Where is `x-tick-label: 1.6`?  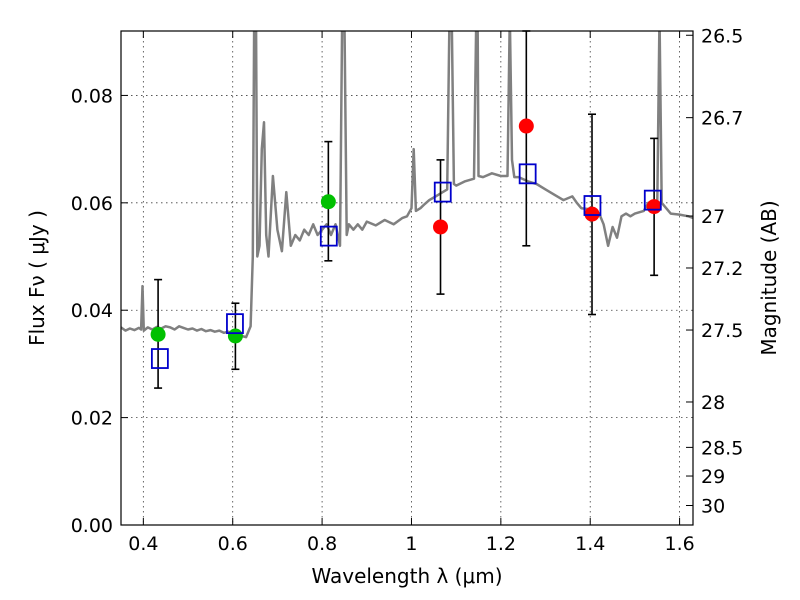
x-tick-label: 1.6 is located at coordinates (679, 544).